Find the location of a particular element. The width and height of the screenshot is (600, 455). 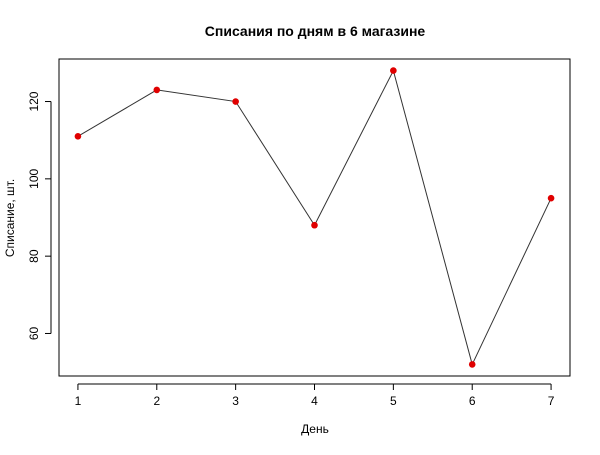

x-tick-label: 3 is located at coordinates (235, 401).